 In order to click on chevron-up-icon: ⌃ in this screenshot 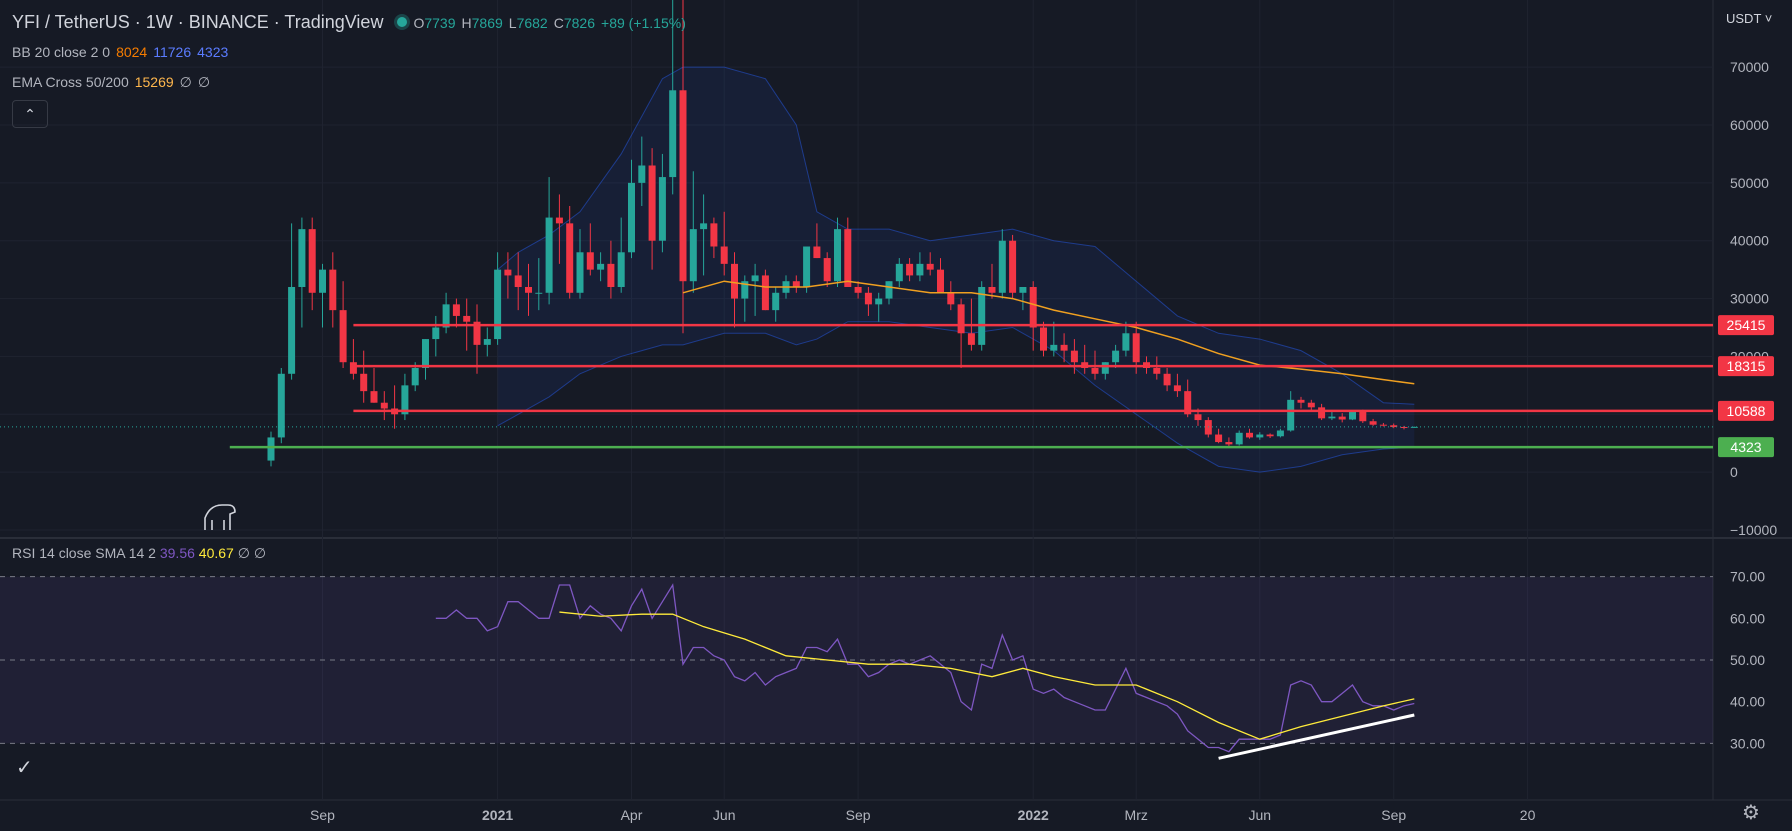, I will do `click(30, 114)`.